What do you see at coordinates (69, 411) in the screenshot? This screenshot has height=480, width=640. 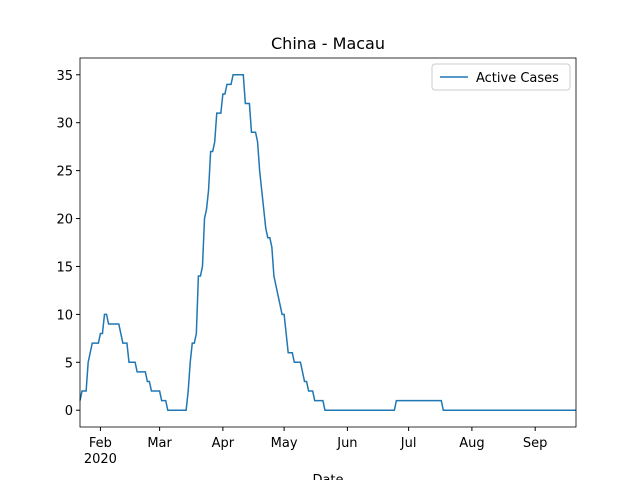 I see `y-tick-label: 0` at bounding box center [69, 411].